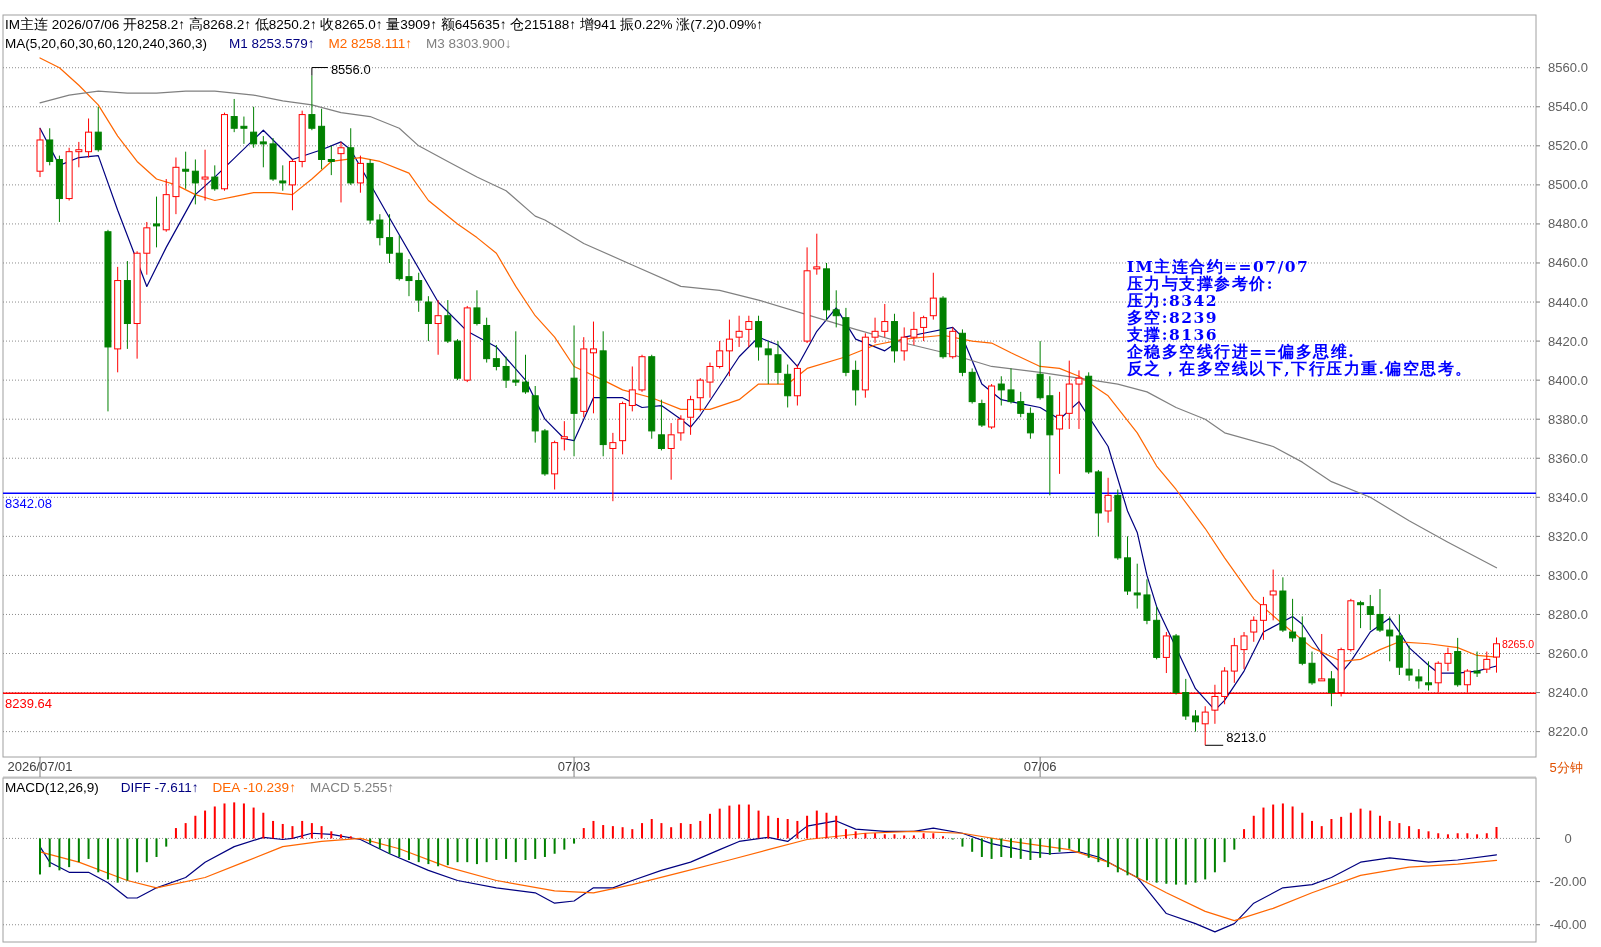 This screenshot has width=1601, height=947. What do you see at coordinates (1568, 419) in the screenshot?
I see `y-tick-label: 8380.0` at bounding box center [1568, 419].